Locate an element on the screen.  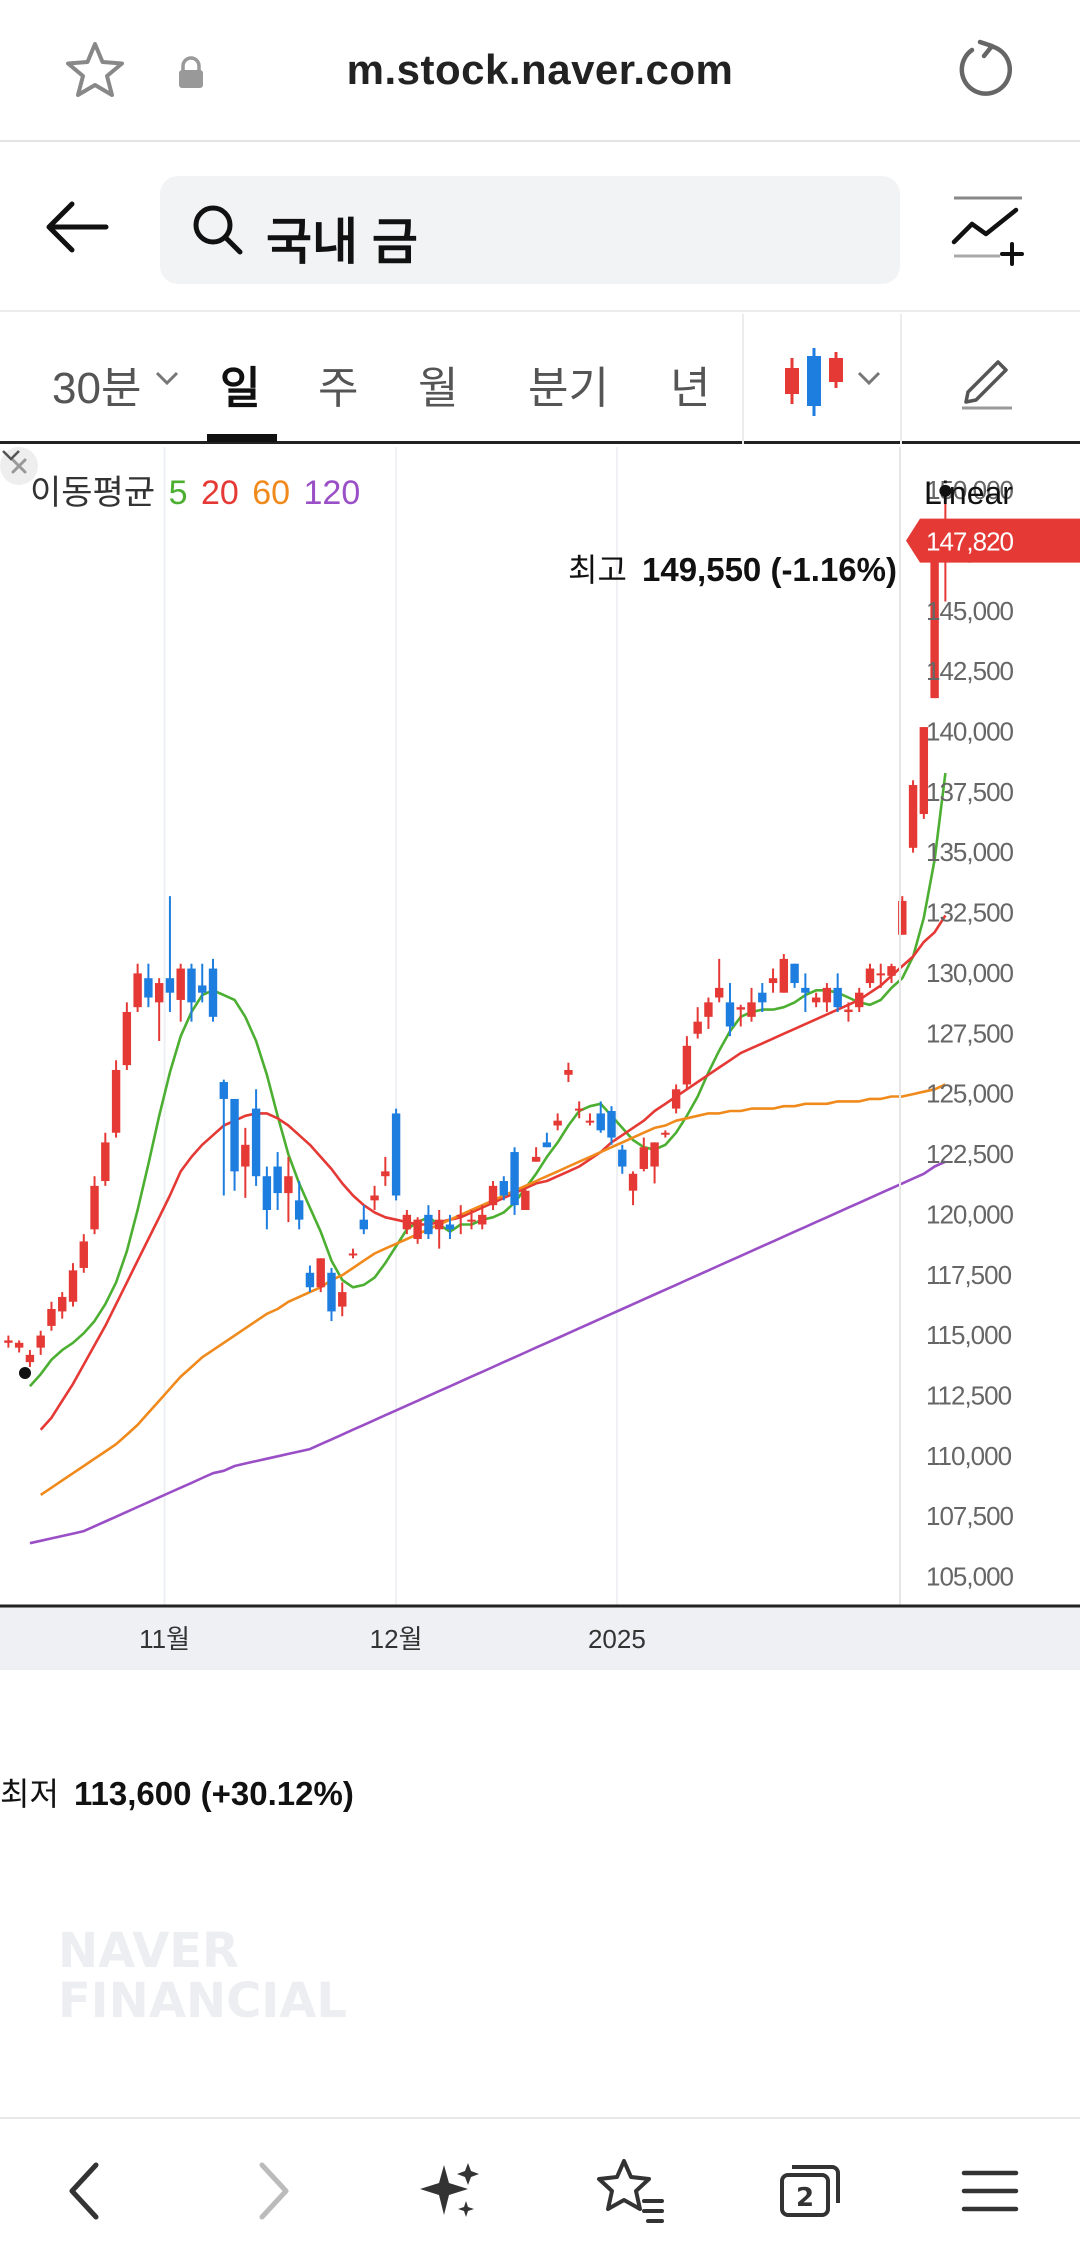
compare-chart-icon is located at coordinates (988, 230).